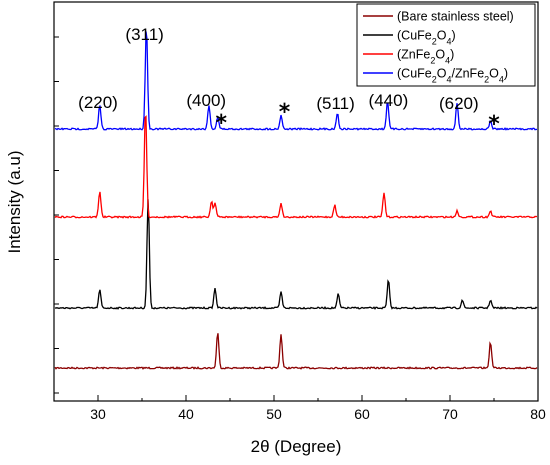 Image resolution: width=550 pixels, height=465 pixels. What do you see at coordinates (56, 215) in the screenshot?
I see `y-axis` at bounding box center [56, 215].